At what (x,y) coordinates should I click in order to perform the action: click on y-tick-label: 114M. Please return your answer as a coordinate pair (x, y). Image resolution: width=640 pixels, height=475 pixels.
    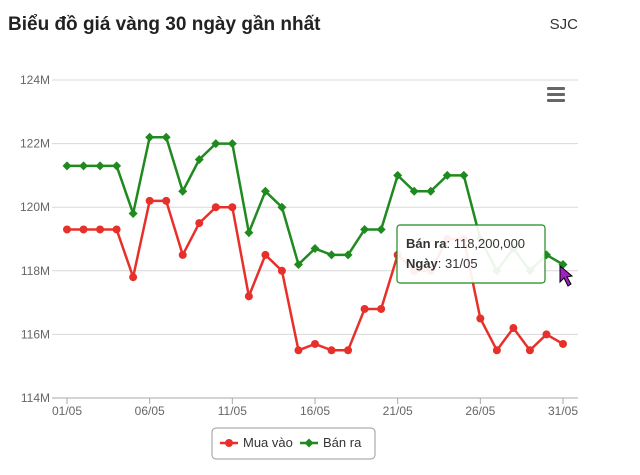
    Looking at the image, I should click on (35, 398).